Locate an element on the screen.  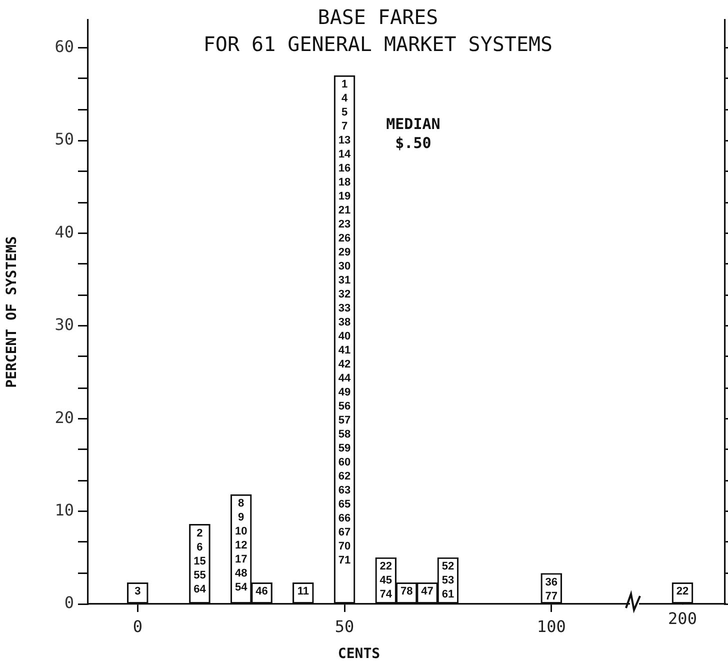
annotation: 14 16 18 19 21 is located at coordinates (345, 182).